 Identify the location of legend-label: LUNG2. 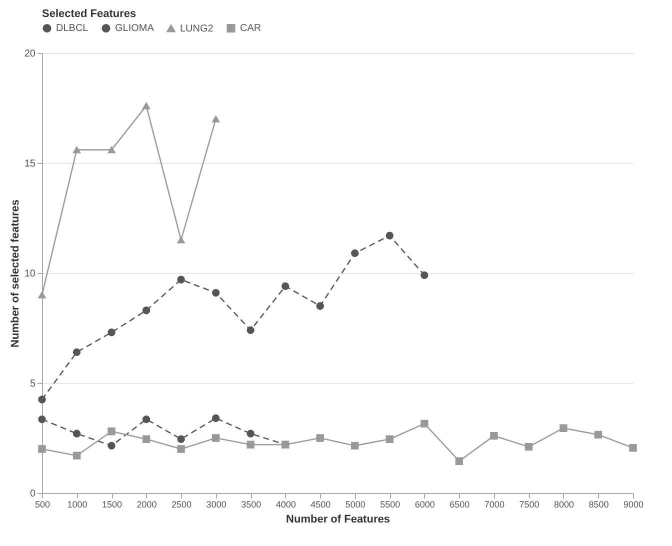
(197, 28).